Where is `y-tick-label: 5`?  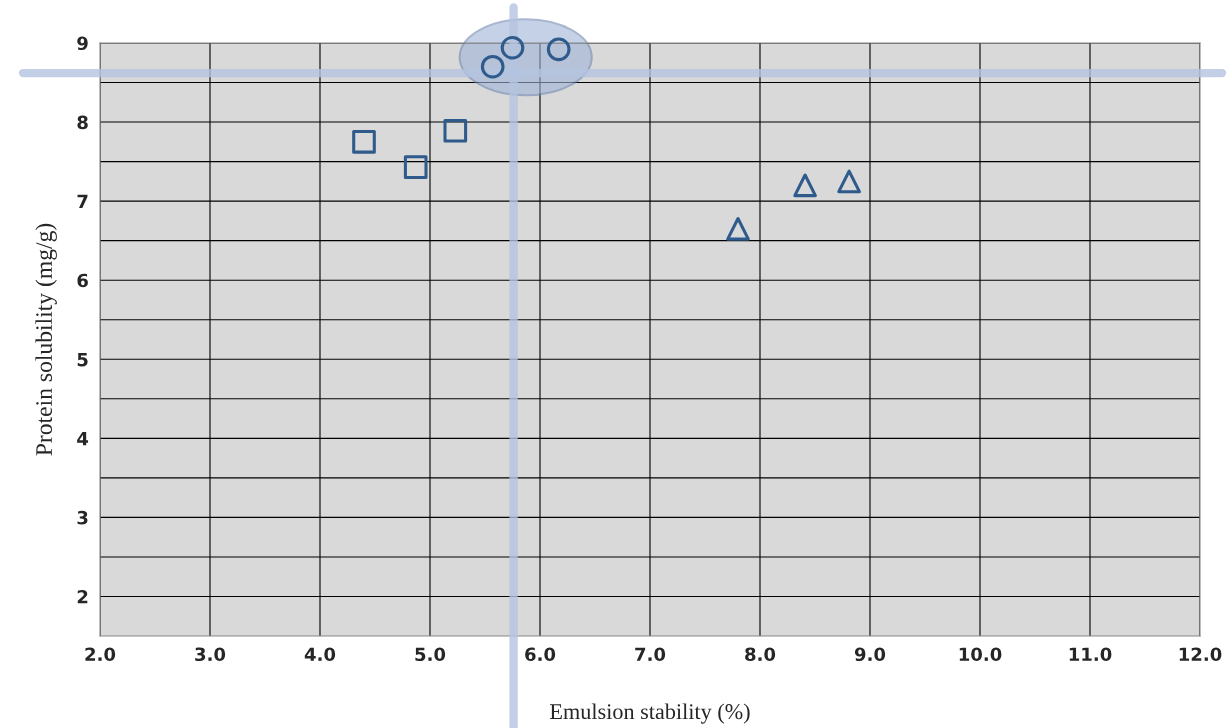 y-tick-label: 5 is located at coordinates (82, 359).